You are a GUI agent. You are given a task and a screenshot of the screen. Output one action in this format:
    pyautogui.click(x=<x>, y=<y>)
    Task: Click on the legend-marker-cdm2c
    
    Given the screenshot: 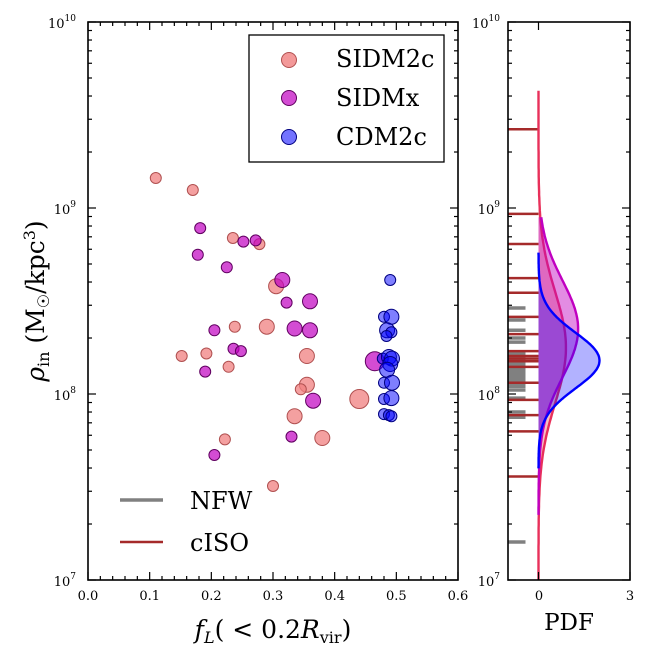 What is the action you would take?
    pyautogui.click(x=289, y=137)
    